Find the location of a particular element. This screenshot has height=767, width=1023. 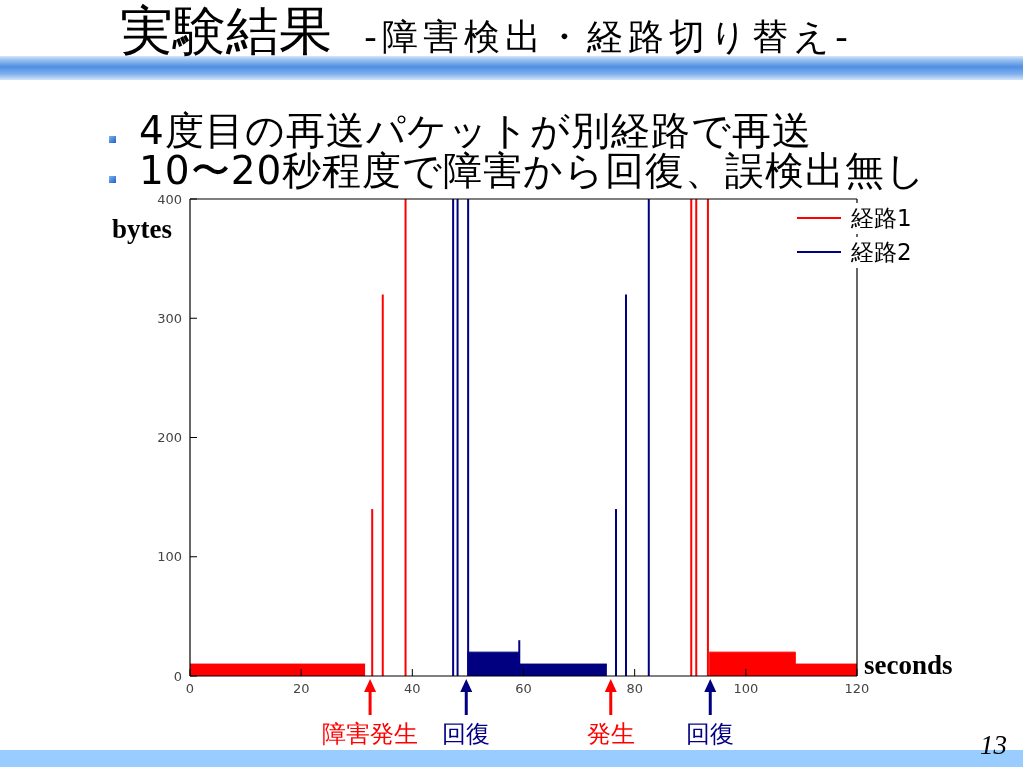

x-tick-label: 100 is located at coordinates (746, 689).